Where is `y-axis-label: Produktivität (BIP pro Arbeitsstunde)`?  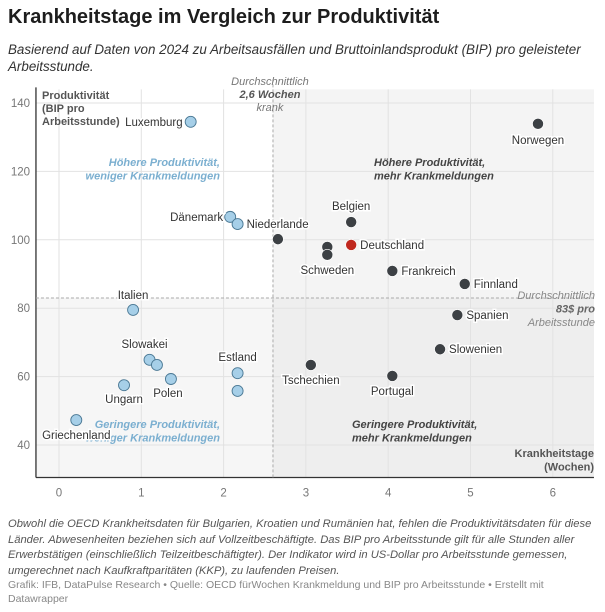 y-axis-label: Produktivität (BIP pro Arbeitsstunde) is located at coordinates (81, 109).